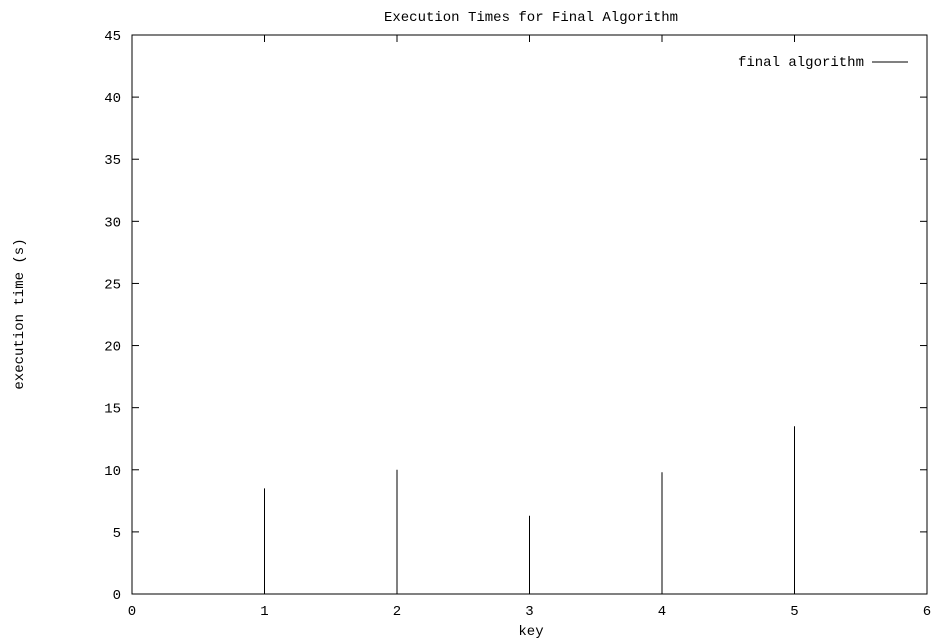 The width and height of the screenshot is (934, 638). Describe the element at coordinates (132, 612) in the screenshot. I see `x-tick-label: 0` at that location.